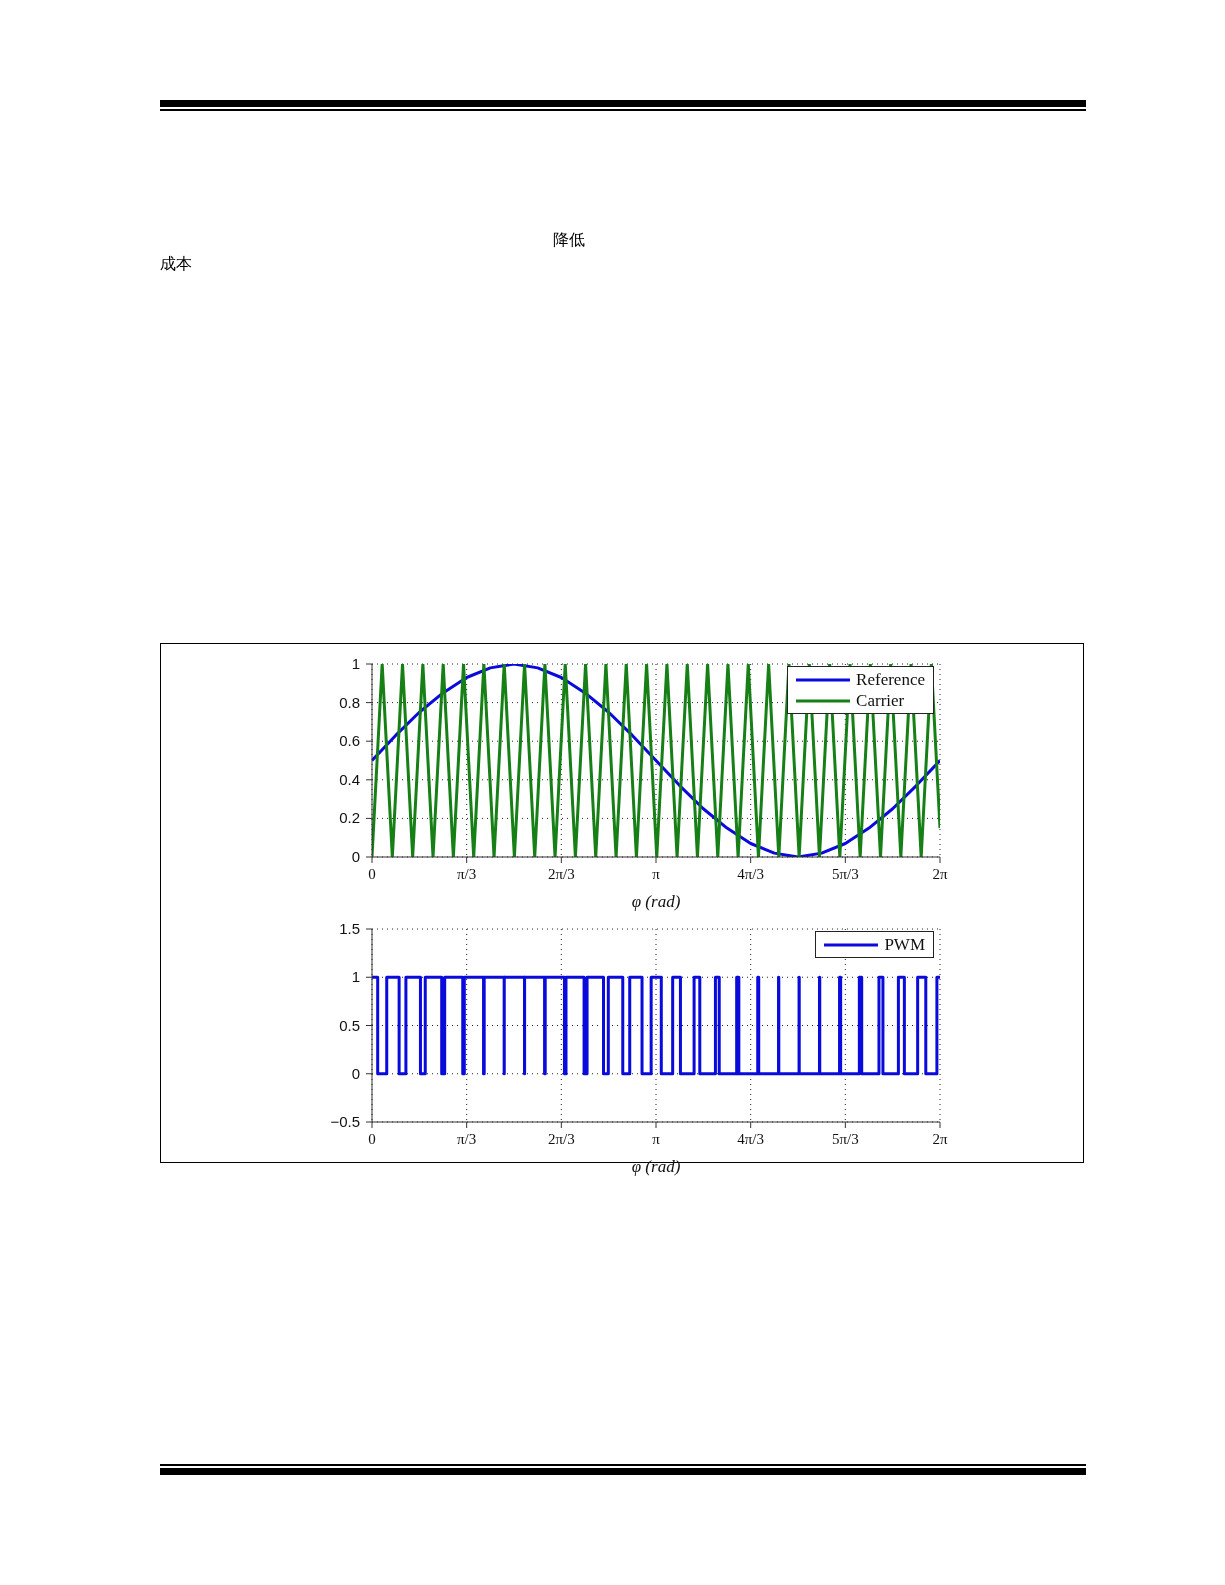 The height and width of the screenshot is (1585, 1225). Describe the element at coordinates (349, 928) in the screenshot. I see `y-tick-label: 1.5` at that location.